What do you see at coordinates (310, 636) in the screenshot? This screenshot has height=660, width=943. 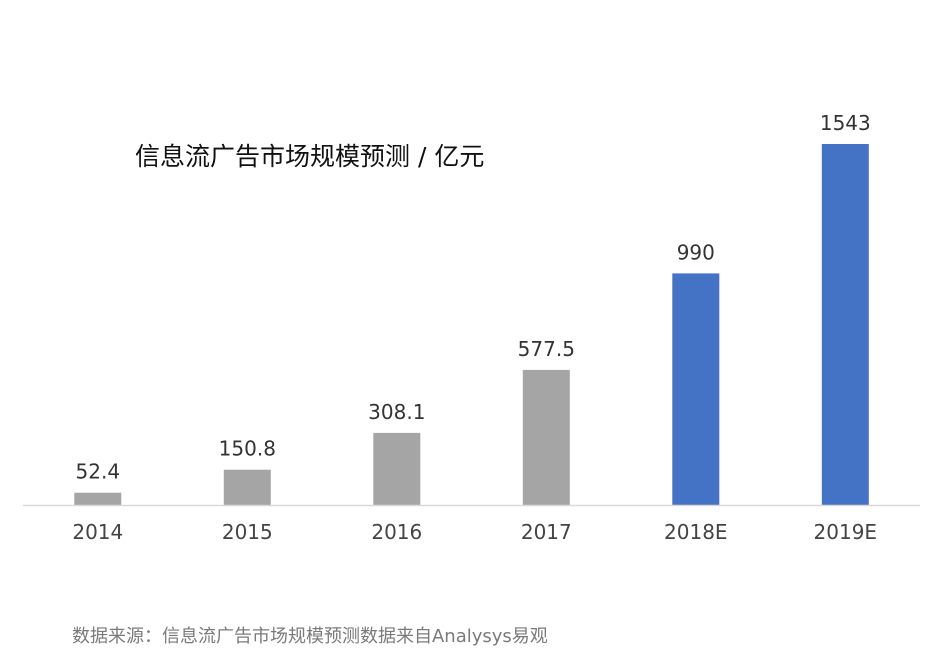 I see `source-note: 数据来源：信息流广告市场规模预测数据来自Analysys易观` at bounding box center [310, 636].